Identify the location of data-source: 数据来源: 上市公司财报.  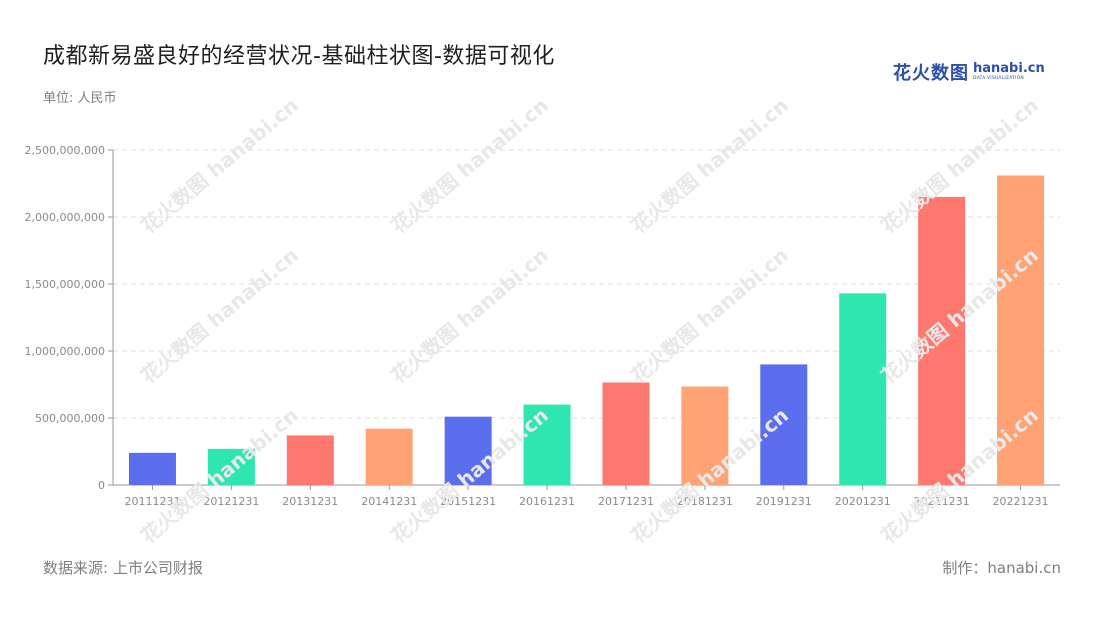
(123, 568).